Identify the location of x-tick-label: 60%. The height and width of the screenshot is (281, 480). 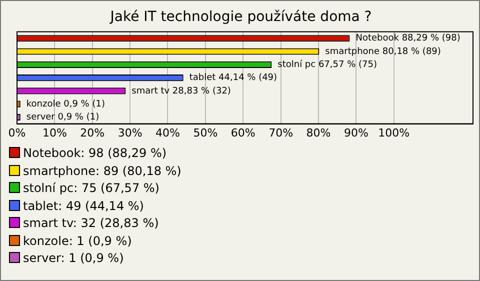
(243, 133).